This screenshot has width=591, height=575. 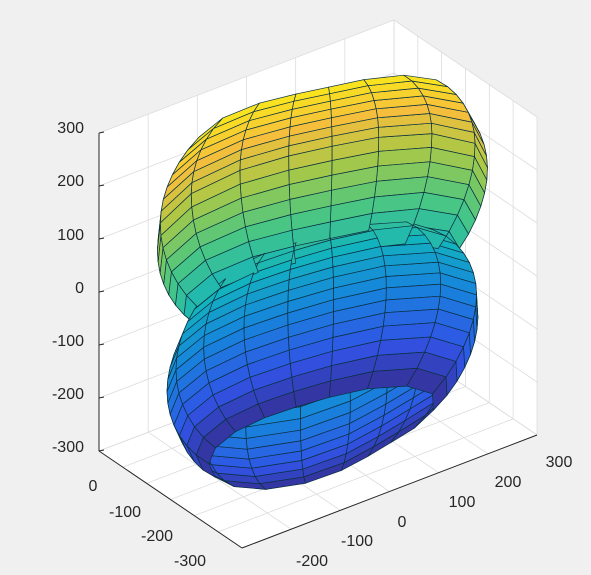 What do you see at coordinates (70, 128) in the screenshot?
I see `z-tick-label: 300` at bounding box center [70, 128].